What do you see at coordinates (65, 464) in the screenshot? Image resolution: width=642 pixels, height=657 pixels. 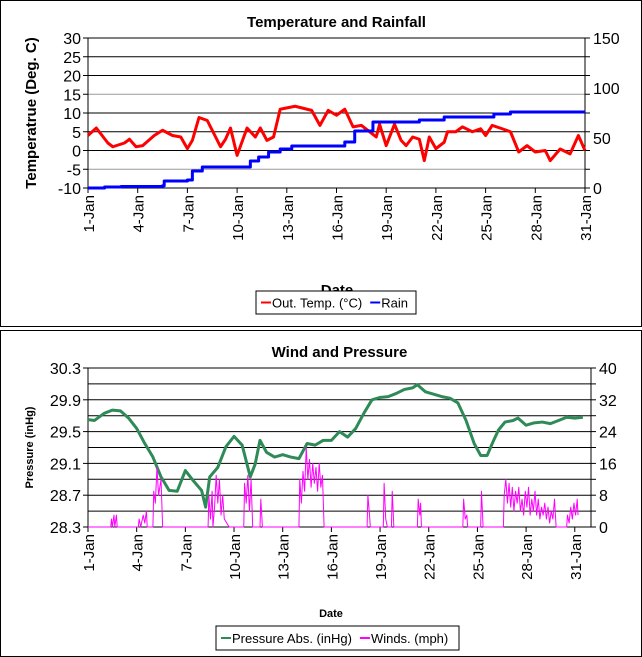 I see `y-tick-label: 29.1` at bounding box center [65, 464].